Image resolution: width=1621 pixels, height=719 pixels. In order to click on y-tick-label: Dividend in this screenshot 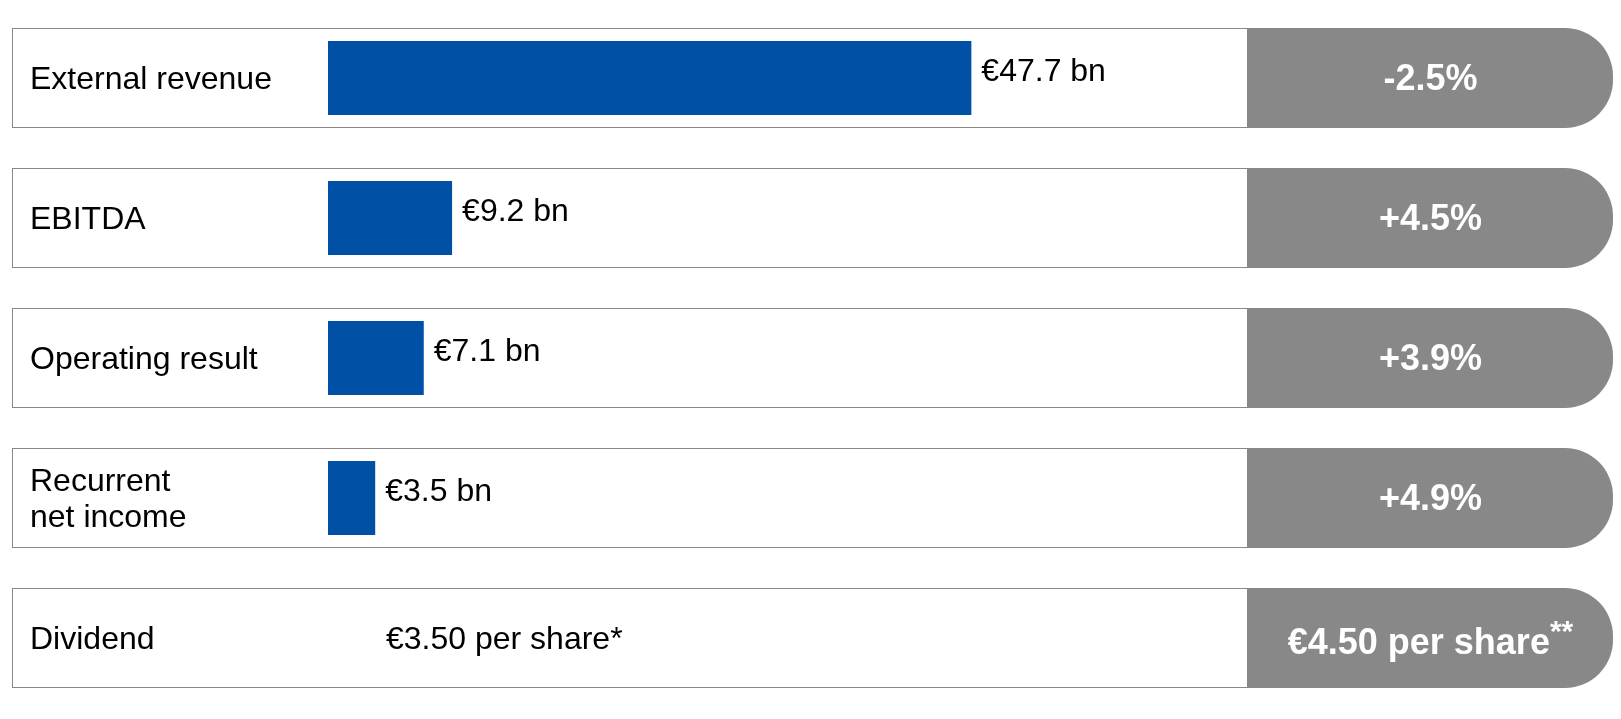, I will do `click(92, 638)`.